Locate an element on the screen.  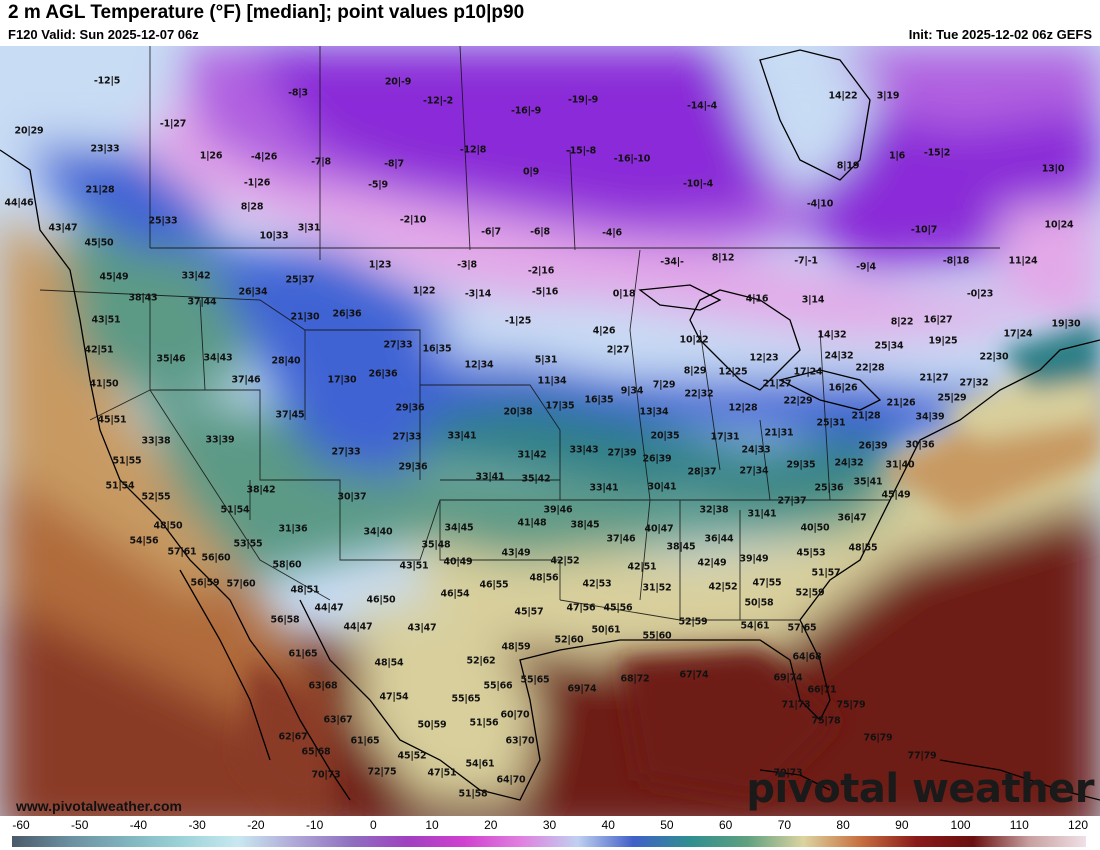
colorbar-tick-label: 110 is located at coordinates (1019, 825).